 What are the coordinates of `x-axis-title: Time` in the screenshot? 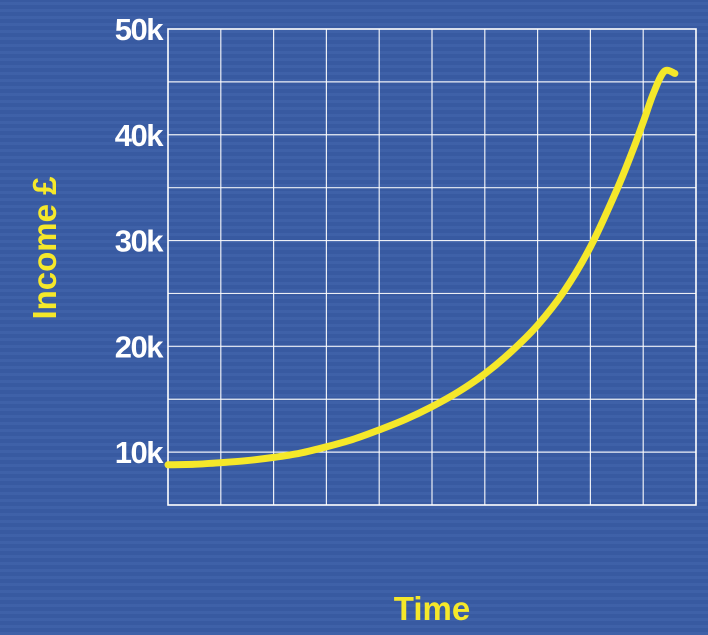 It's located at (432, 608).